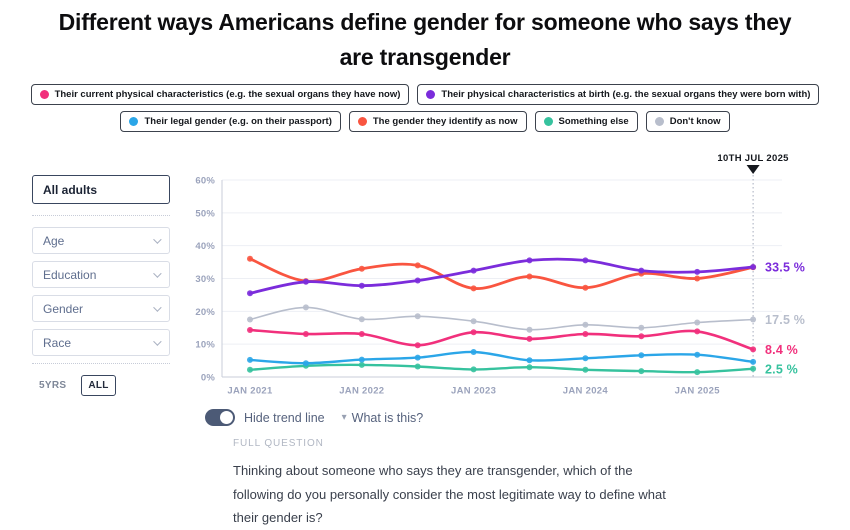 This screenshot has width=850, height=530. Describe the element at coordinates (753, 158) in the screenshot. I see `cursor-date-label: 10TH JUL 2025` at that location.